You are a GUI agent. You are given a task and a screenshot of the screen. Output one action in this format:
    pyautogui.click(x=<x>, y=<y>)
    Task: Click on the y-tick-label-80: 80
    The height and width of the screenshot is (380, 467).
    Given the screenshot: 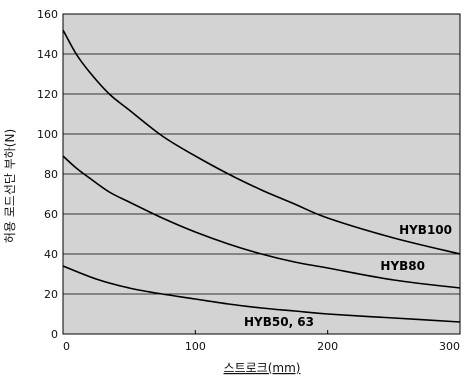 What is the action you would take?
    pyautogui.click(x=51, y=174)
    